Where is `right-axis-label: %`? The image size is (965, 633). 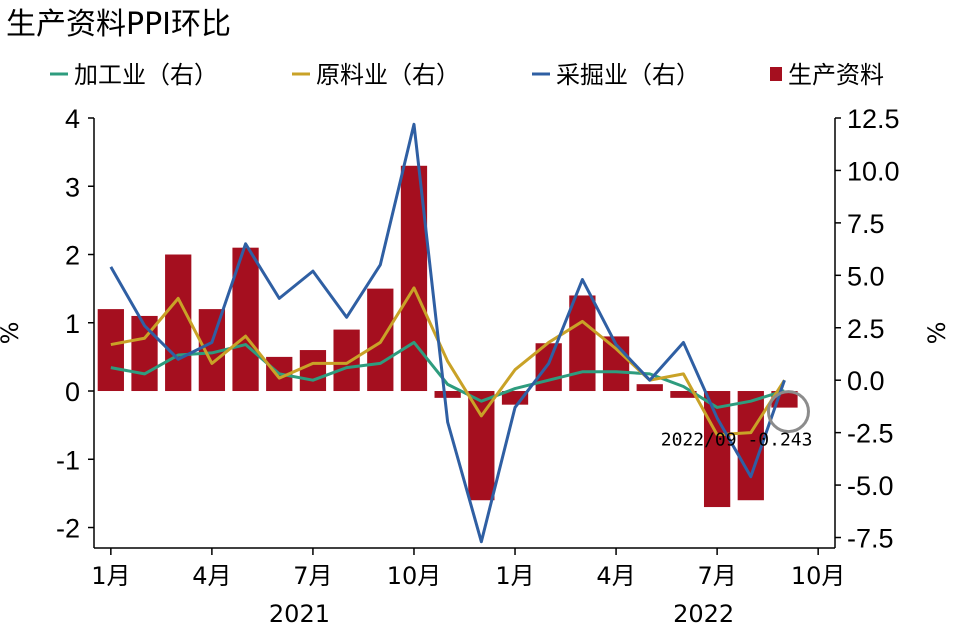 right-axis-label: % is located at coordinates (937, 333).